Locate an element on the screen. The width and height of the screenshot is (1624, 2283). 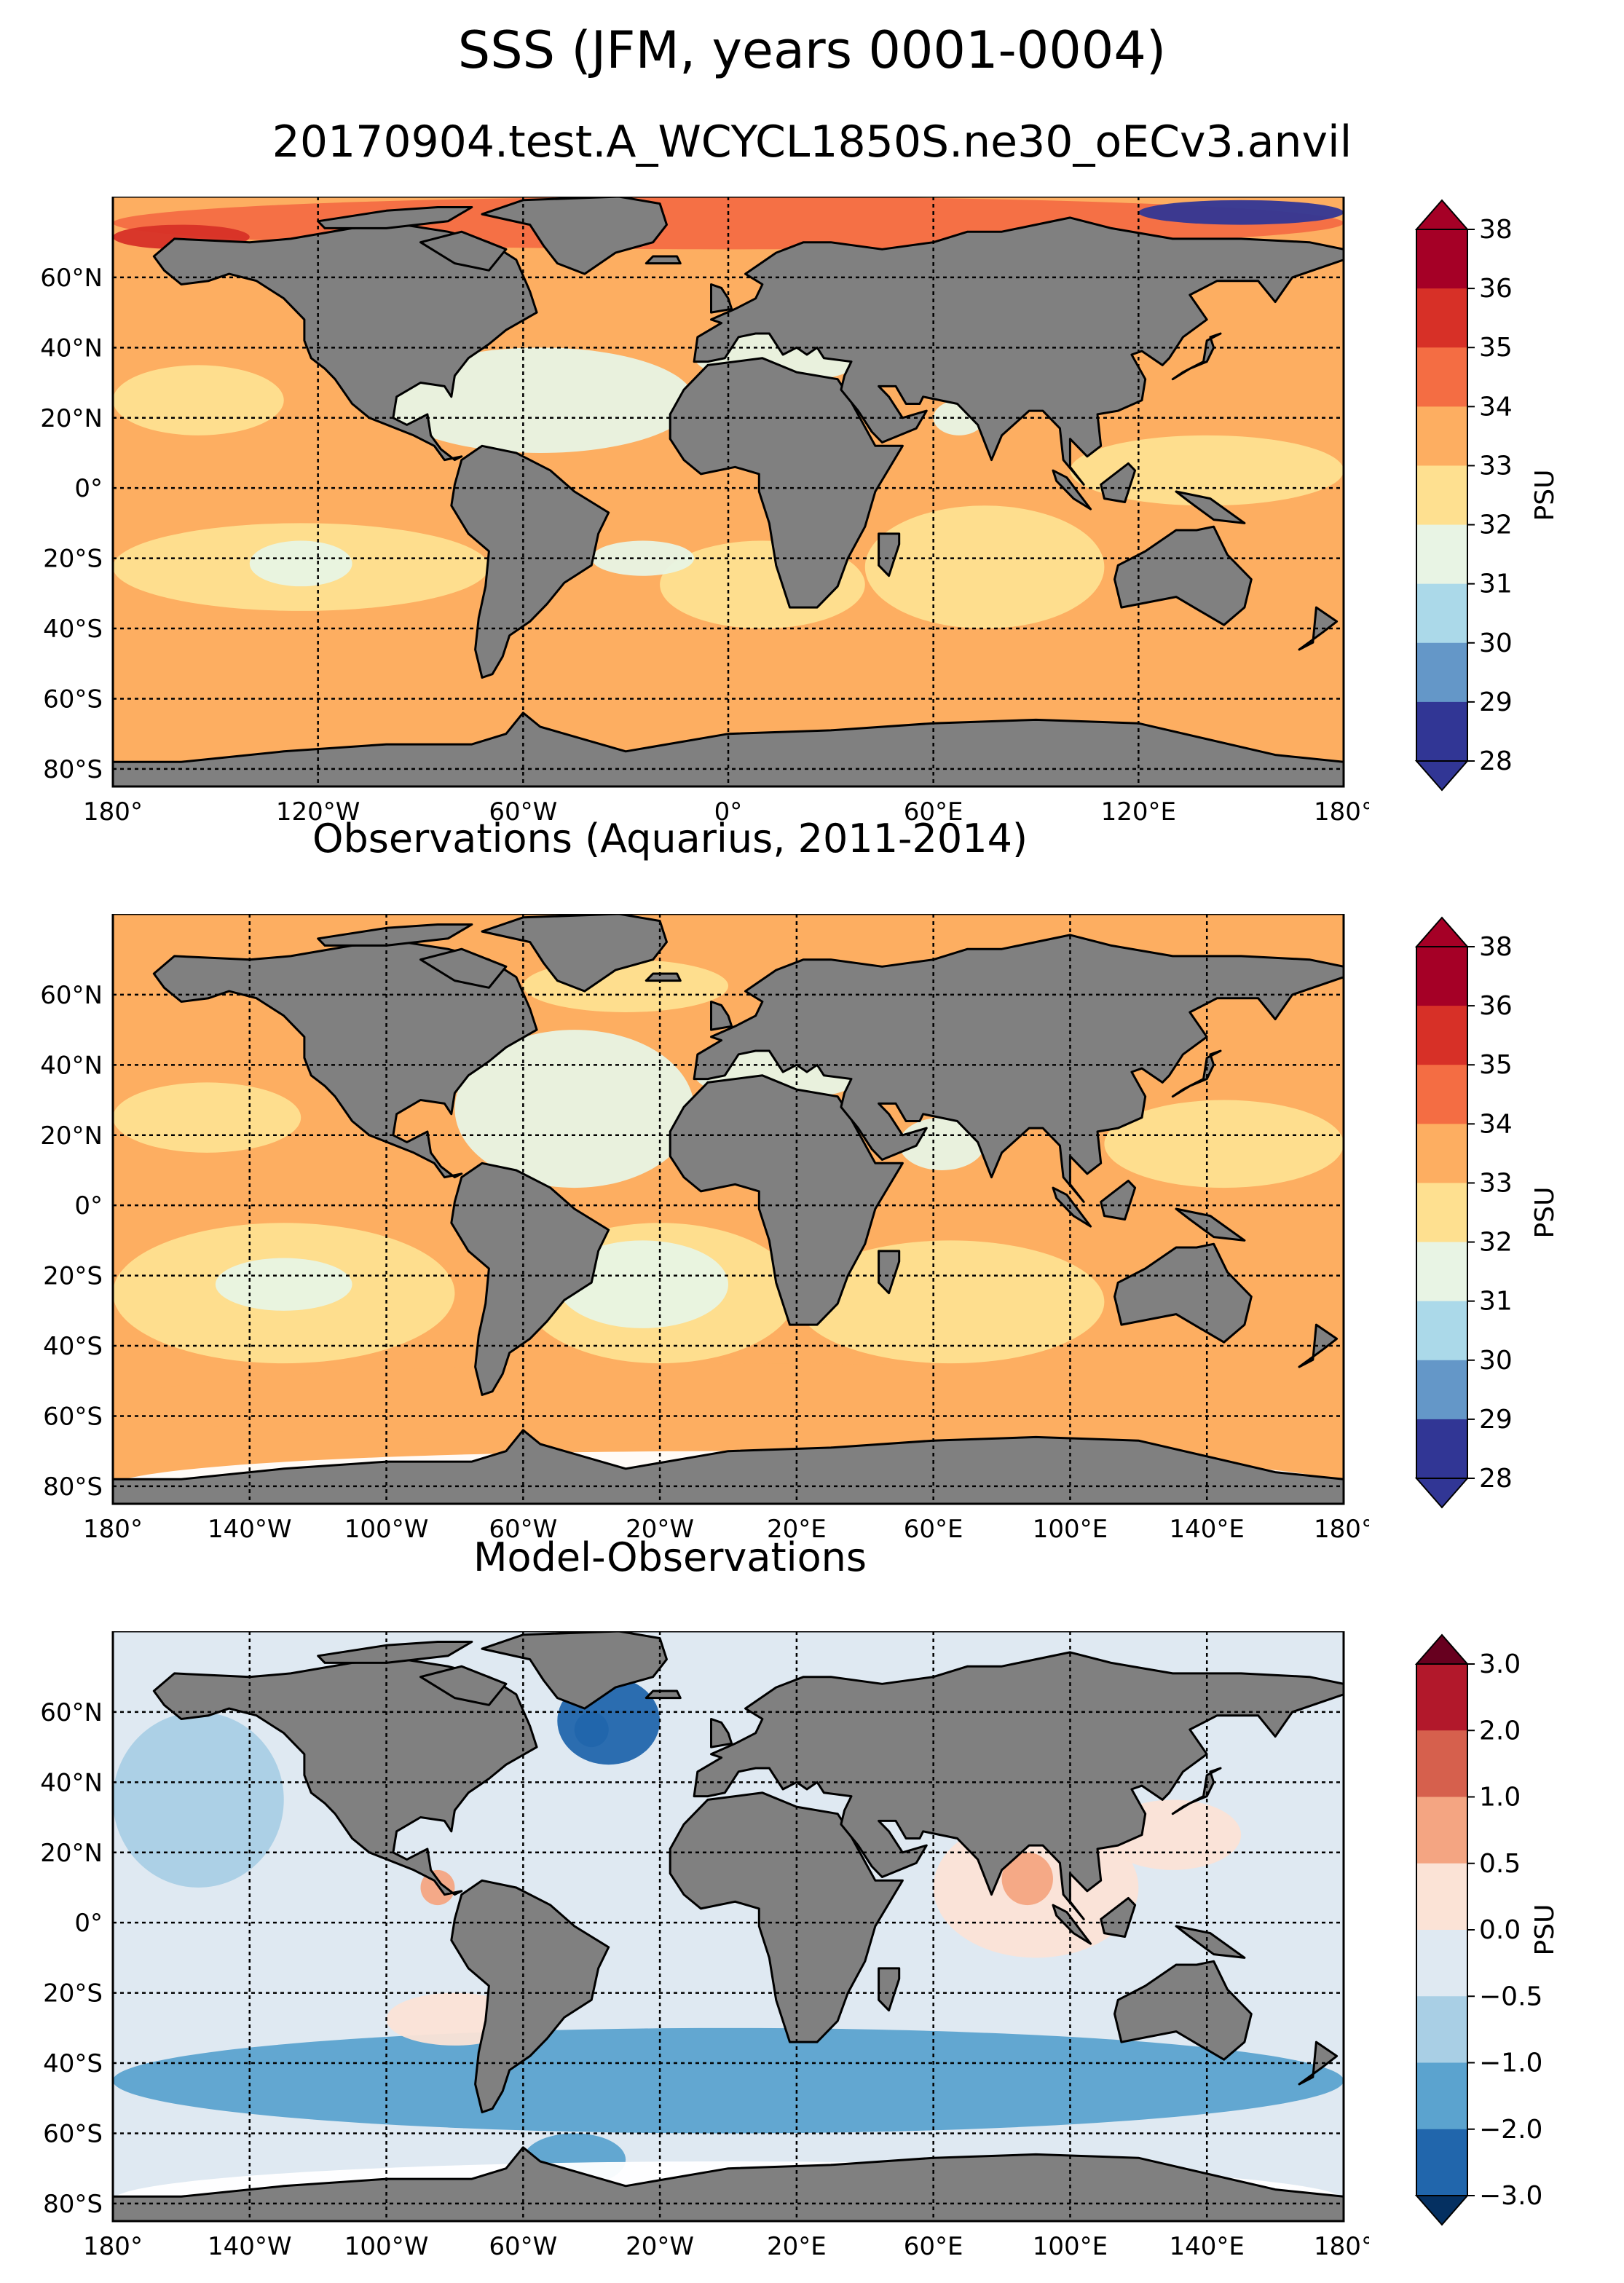
colorbar-tick-label: 36 is located at coordinates (1496, 1006).